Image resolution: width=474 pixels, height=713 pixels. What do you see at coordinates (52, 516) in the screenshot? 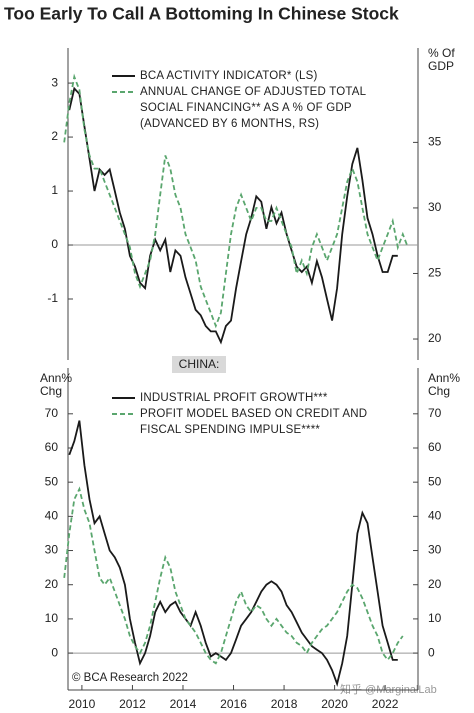
I see `y-tick-label: 40` at bounding box center [52, 516].